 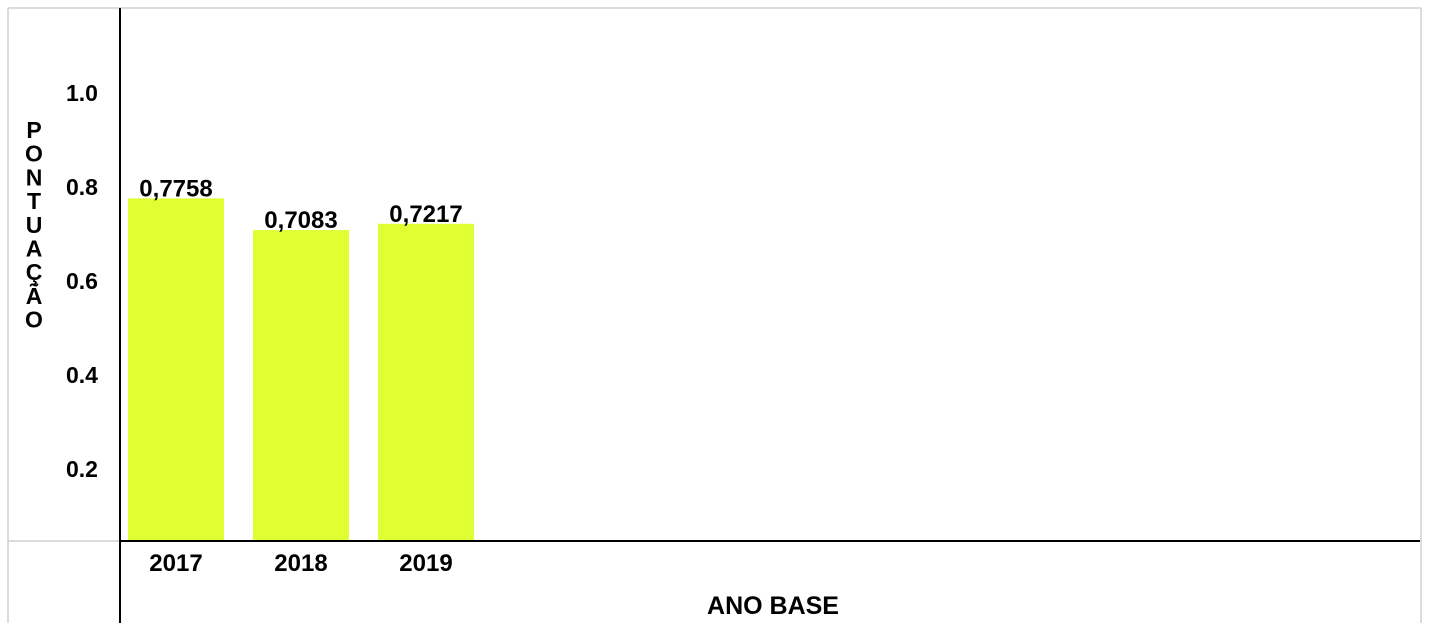 What do you see at coordinates (82, 187) in the screenshot?
I see `y-tick-label-0.8: 0.8` at bounding box center [82, 187].